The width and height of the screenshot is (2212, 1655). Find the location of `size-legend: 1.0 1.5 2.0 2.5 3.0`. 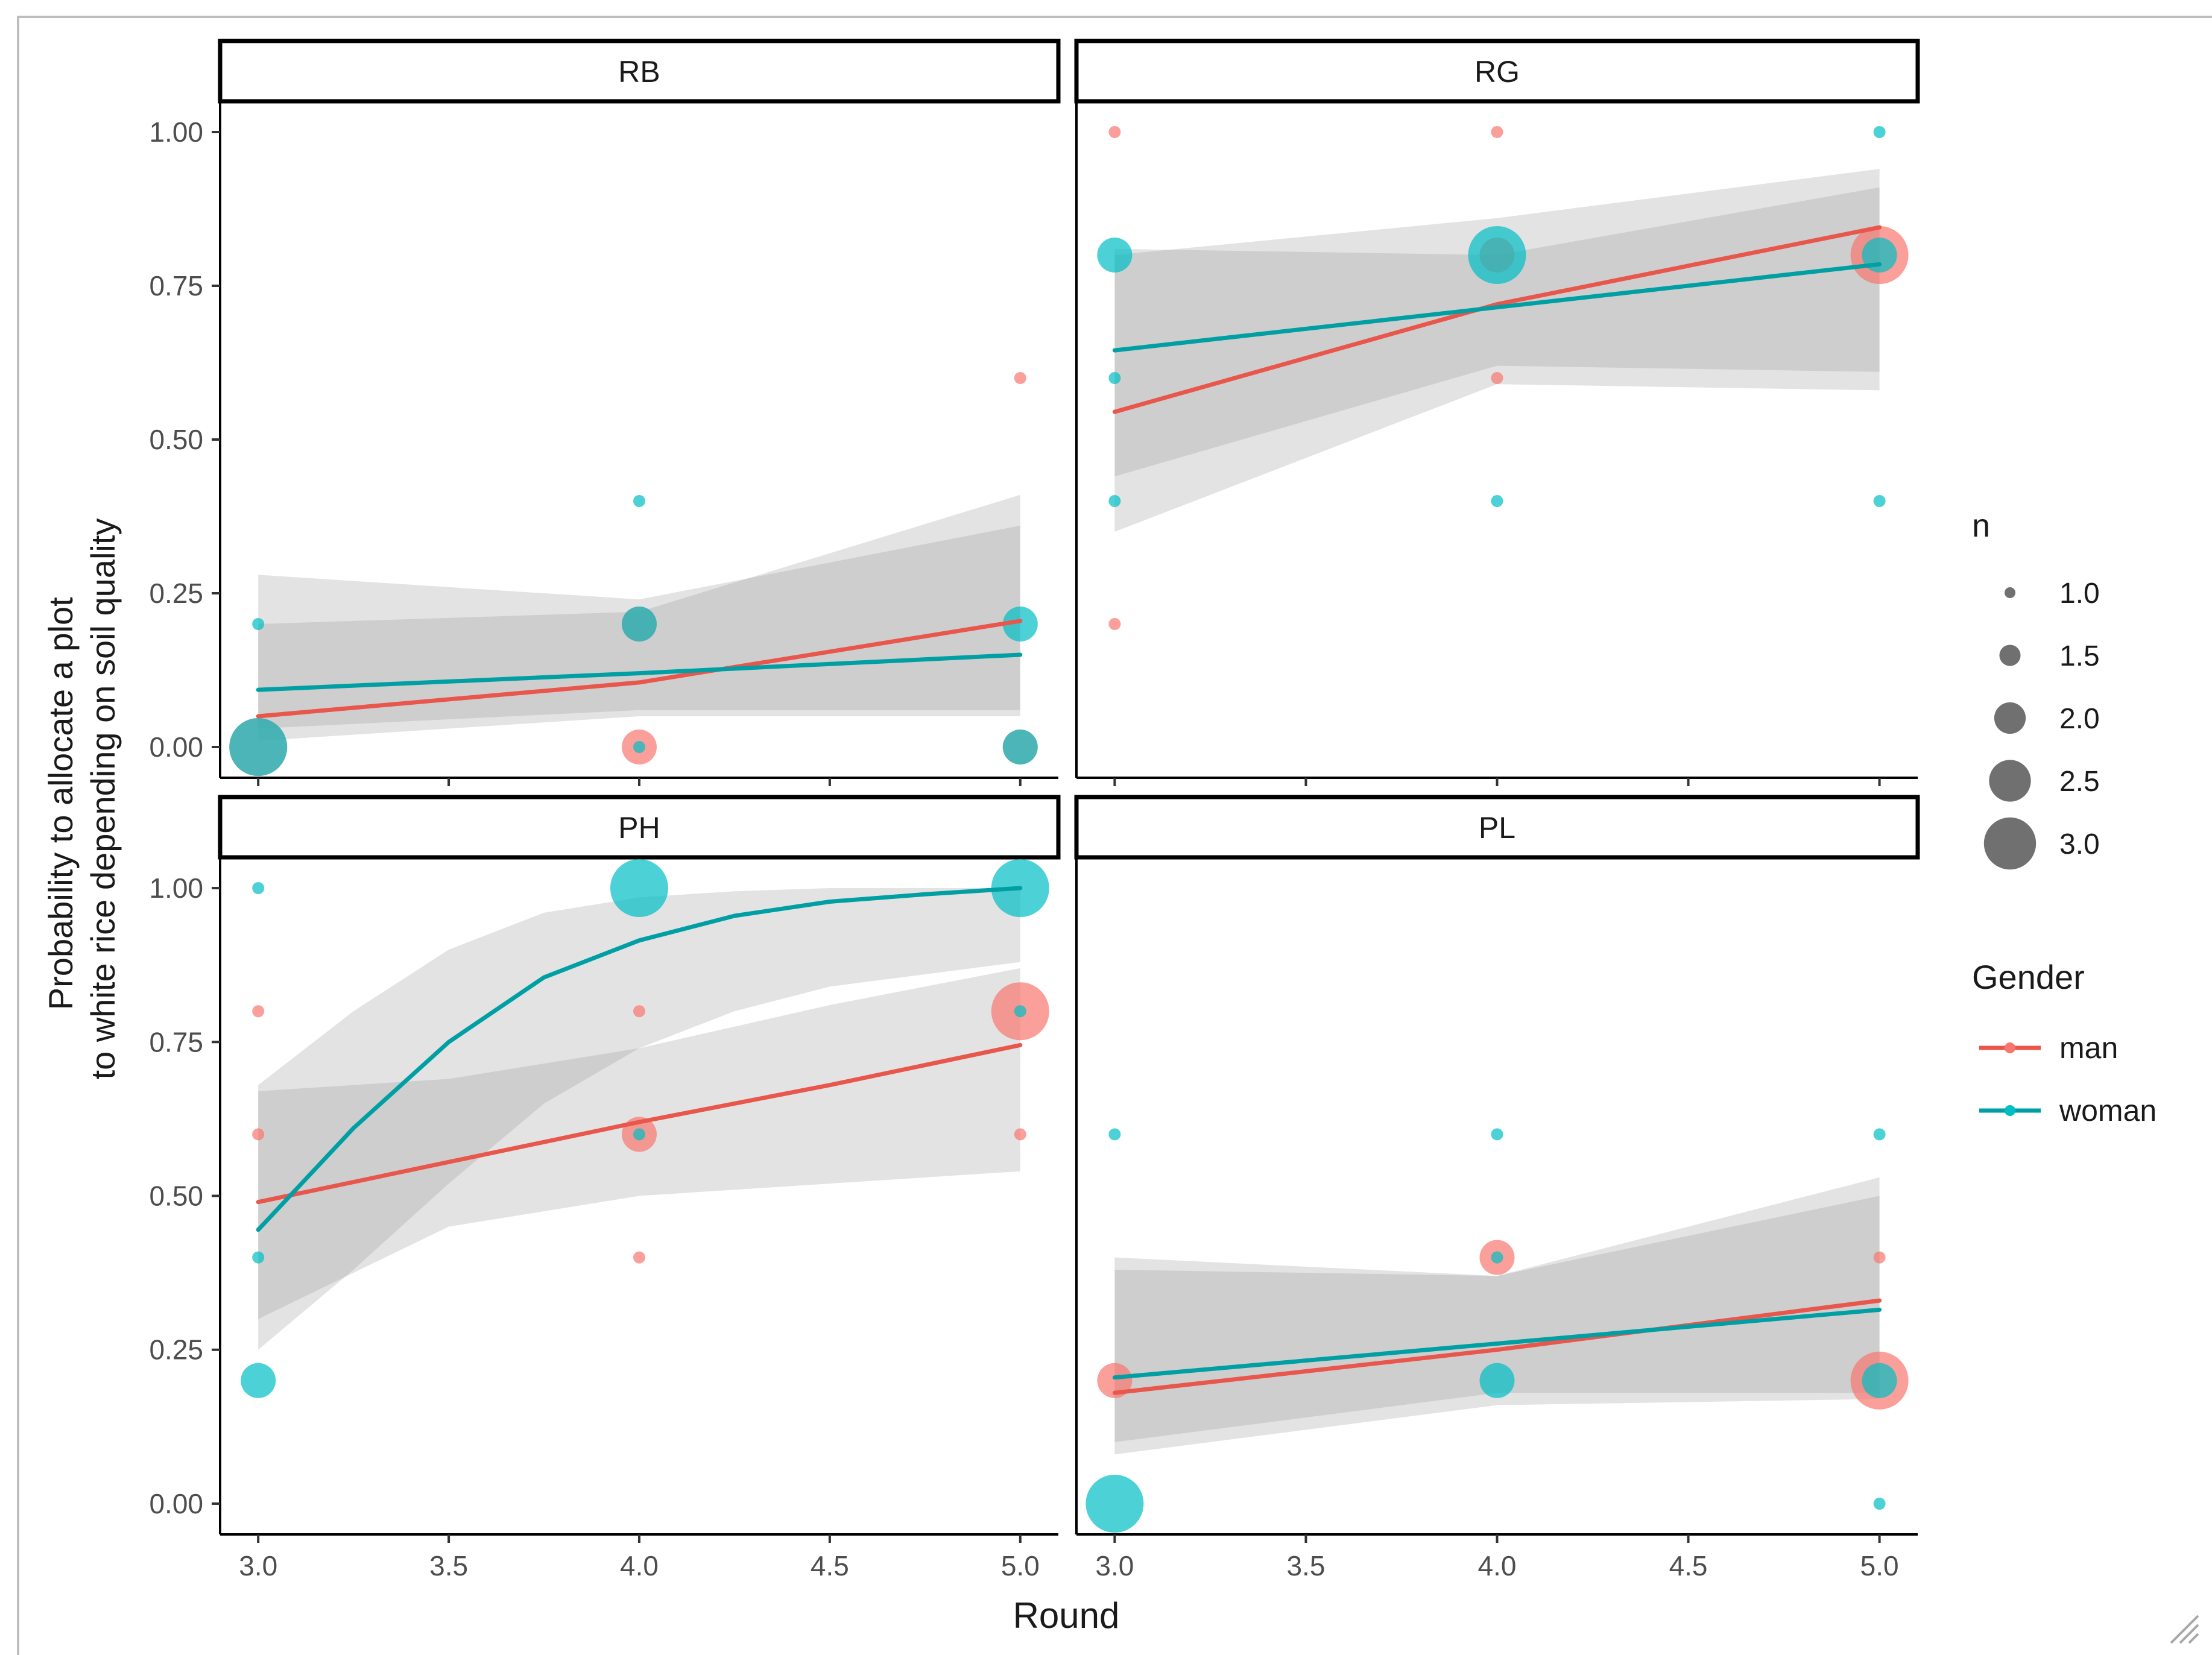

size-legend: 1.0 1.5 2.0 2.5 3.0 is located at coordinates (2041, 724).